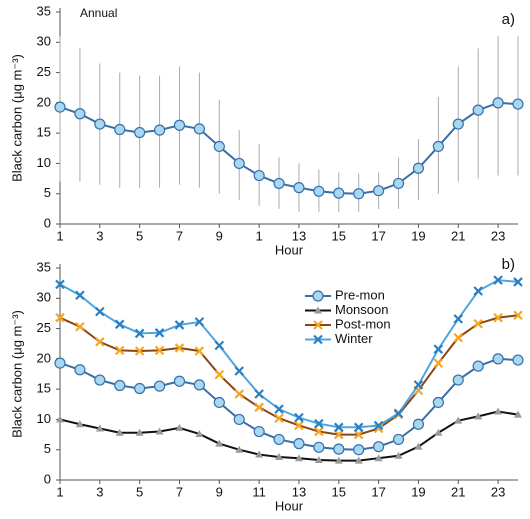 This screenshot has width=530, height=519. What do you see at coordinates (98, 13) in the screenshot?
I see `annotation: Annual` at bounding box center [98, 13].